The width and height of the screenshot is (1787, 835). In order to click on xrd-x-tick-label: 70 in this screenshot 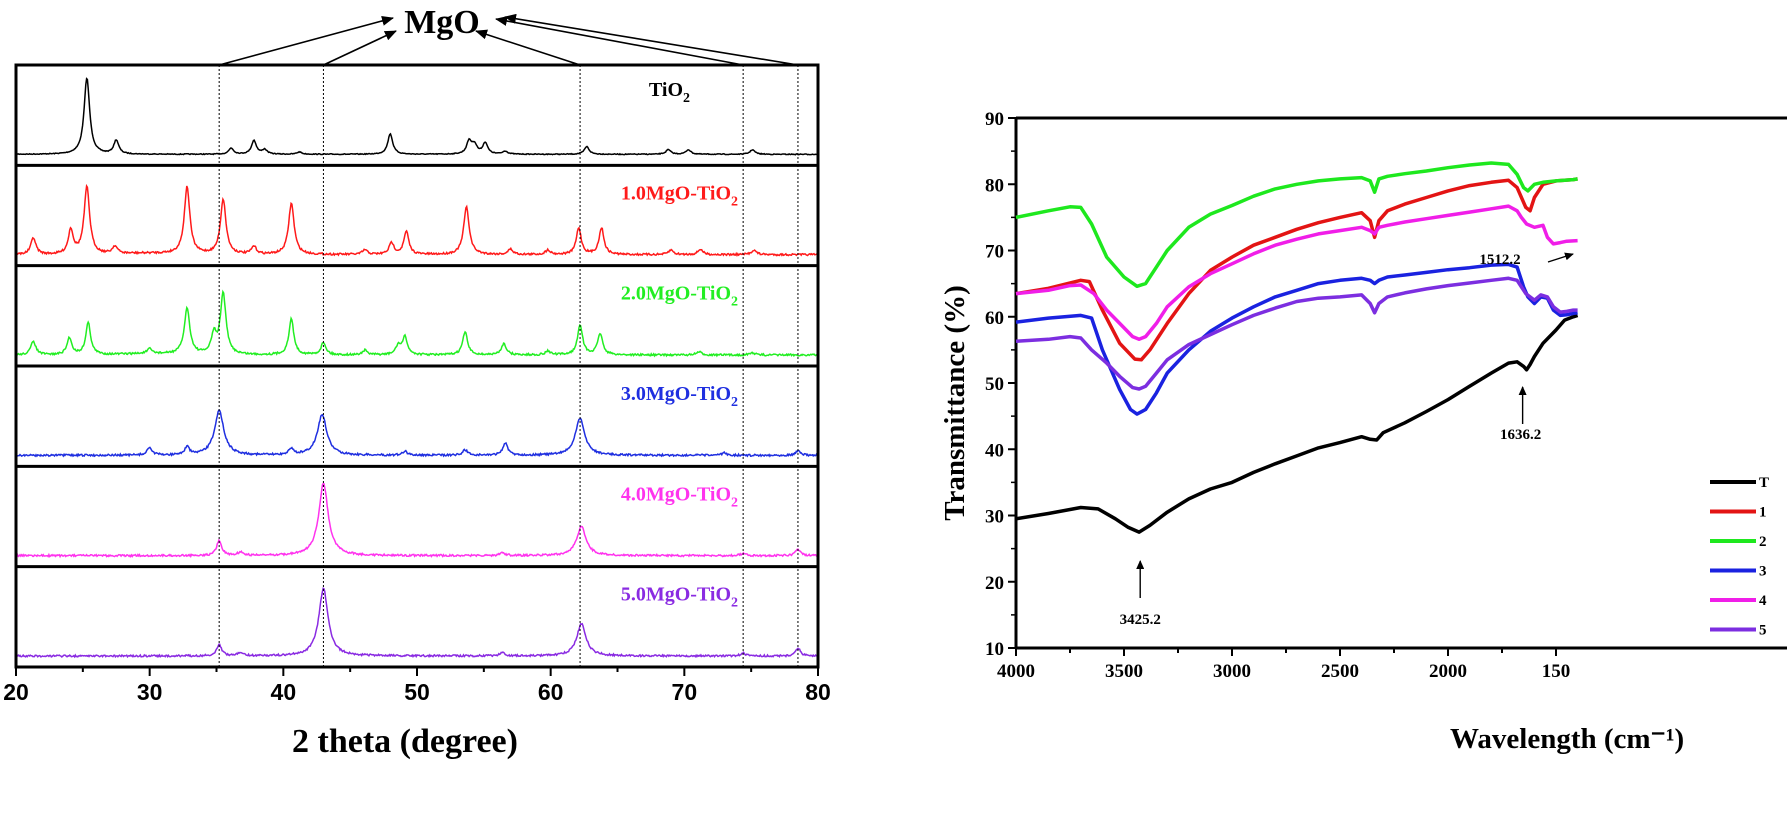, I will do `click(685, 692)`.